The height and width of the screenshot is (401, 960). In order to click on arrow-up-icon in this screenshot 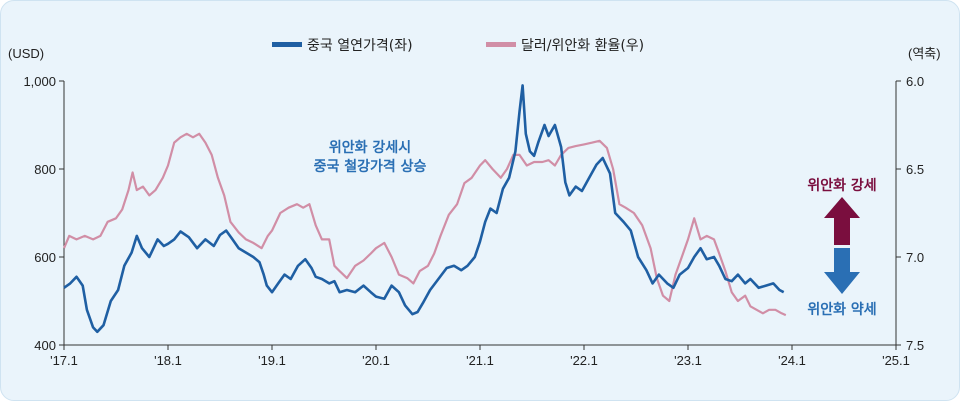, I will do `click(842, 221)`.